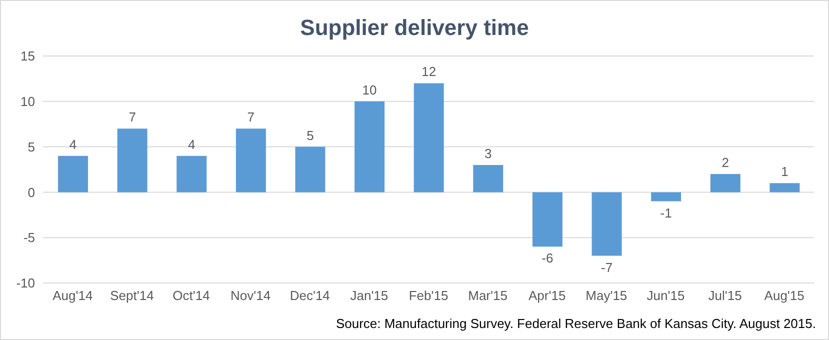 Image resolution: width=829 pixels, height=340 pixels. I want to click on x-tick-label: Dec'14, so click(310, 296).